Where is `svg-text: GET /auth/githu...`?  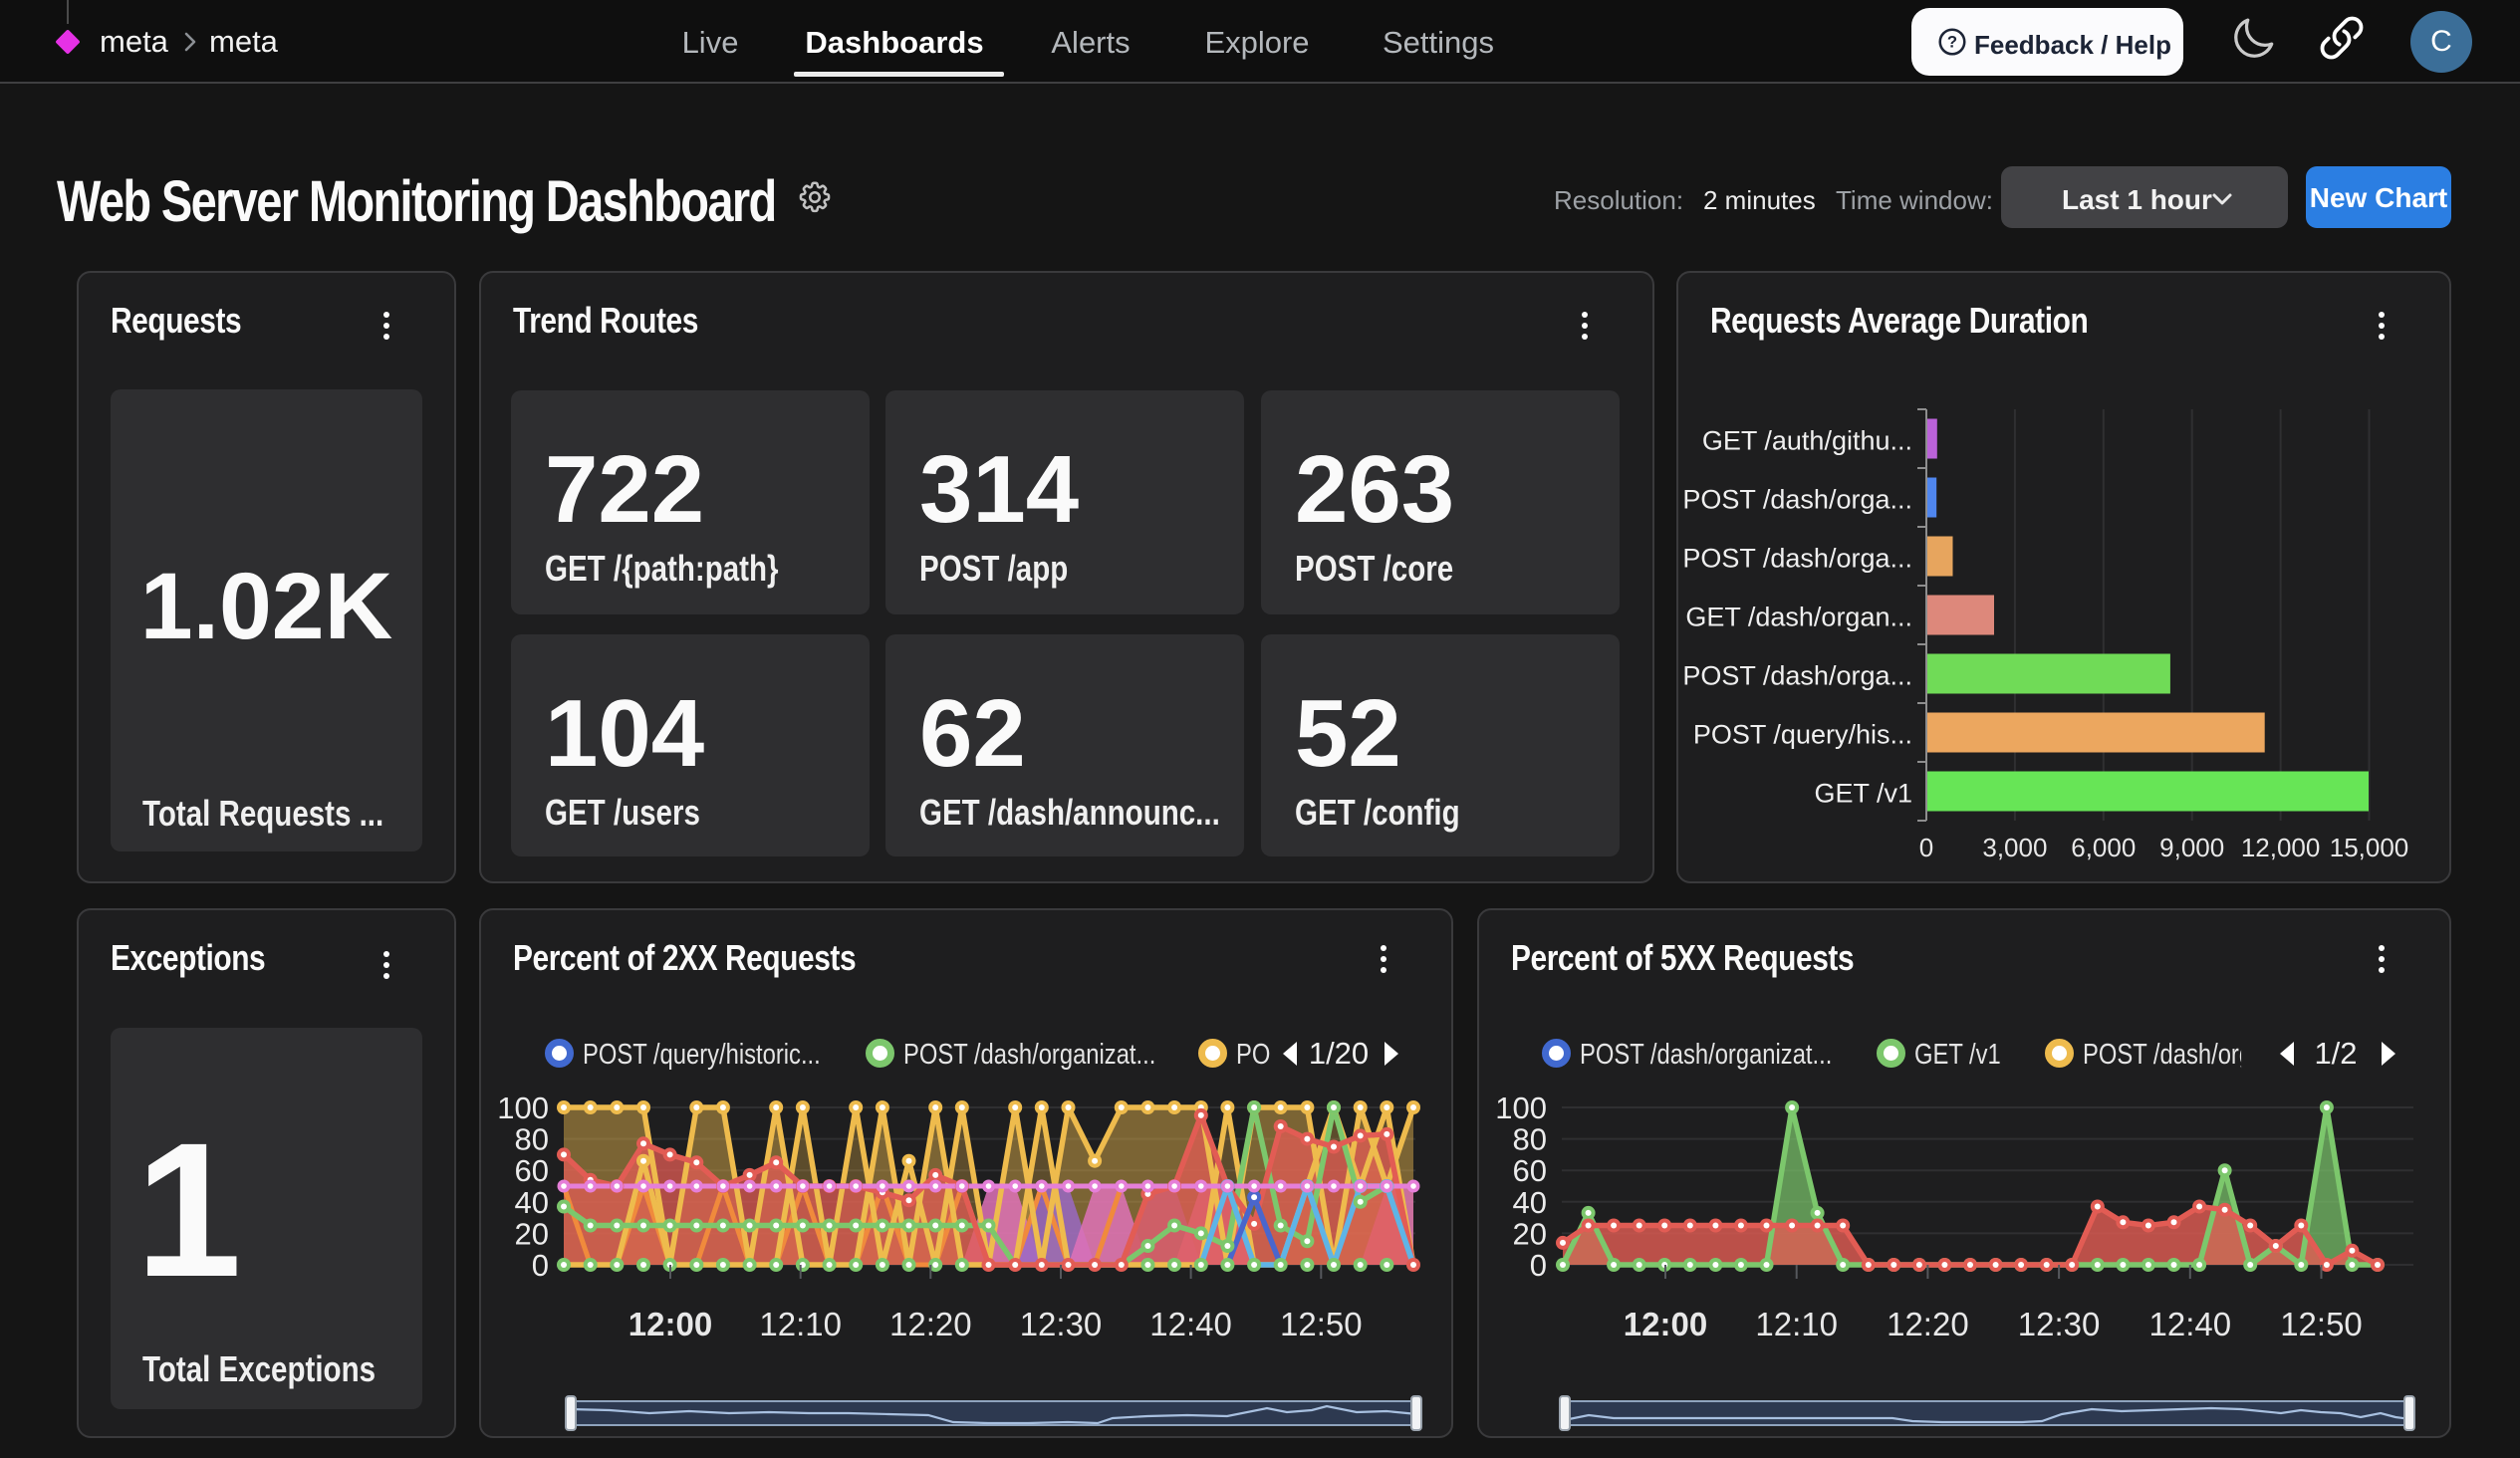 svg-text: GET /auth/githu... is located at coordinates (1807, 441).